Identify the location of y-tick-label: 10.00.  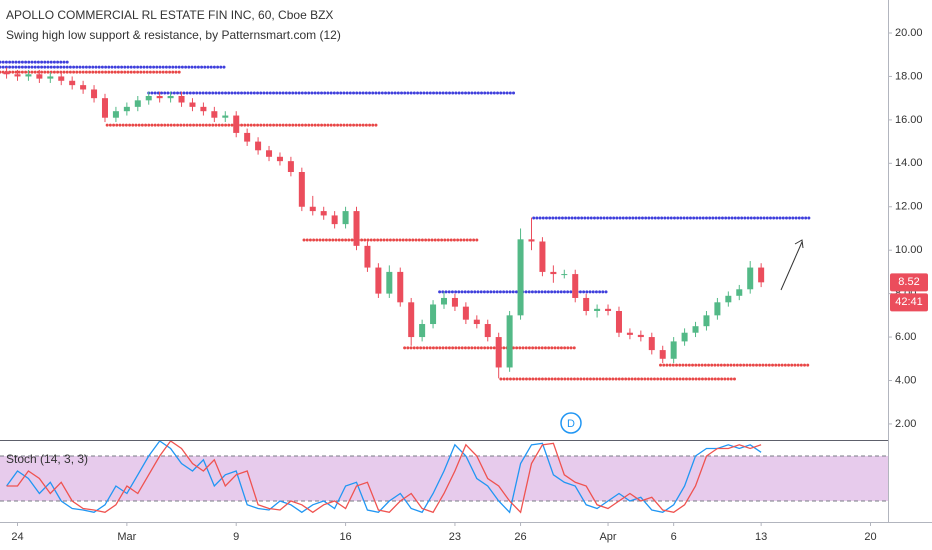
(909, 250).